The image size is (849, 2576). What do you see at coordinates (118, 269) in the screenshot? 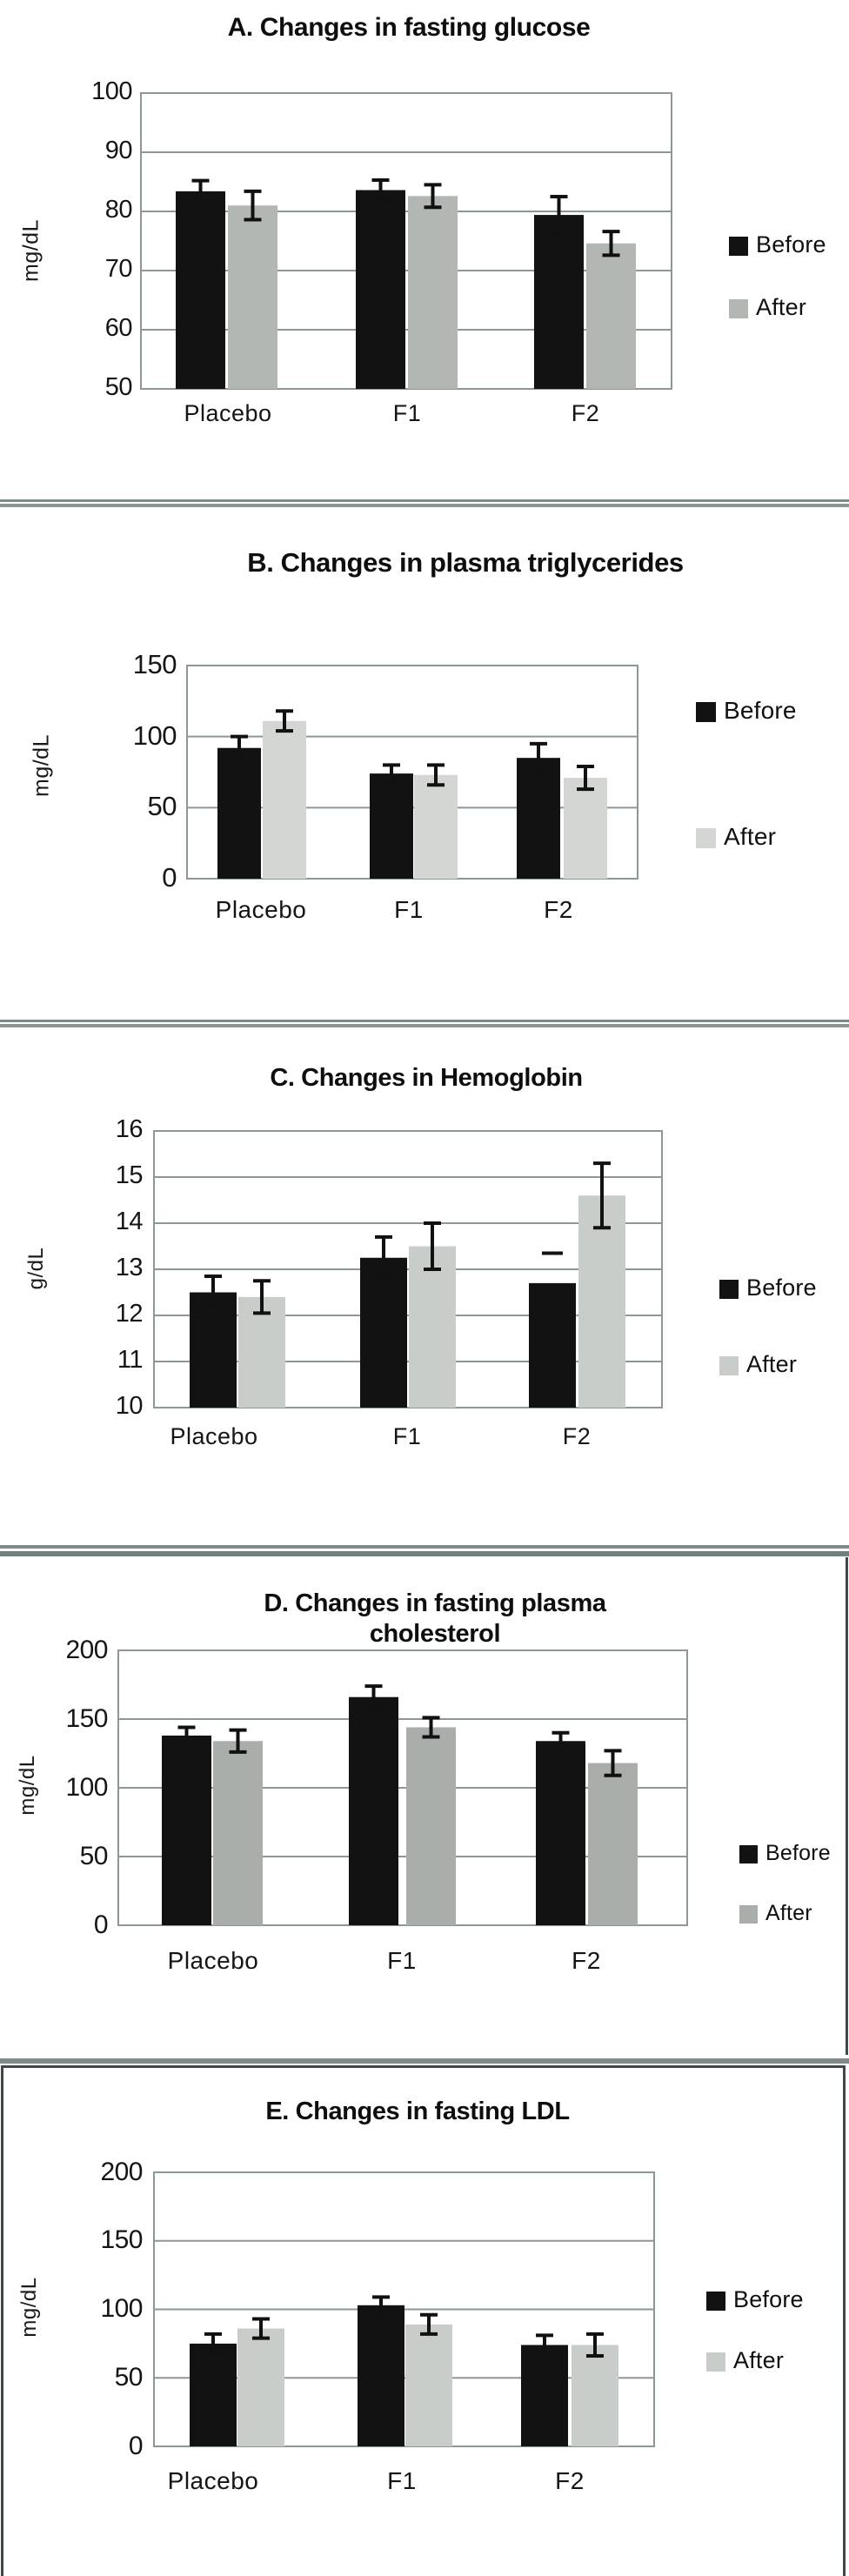
I see `y-tick-label: 70` at bounding box center [118, 269].